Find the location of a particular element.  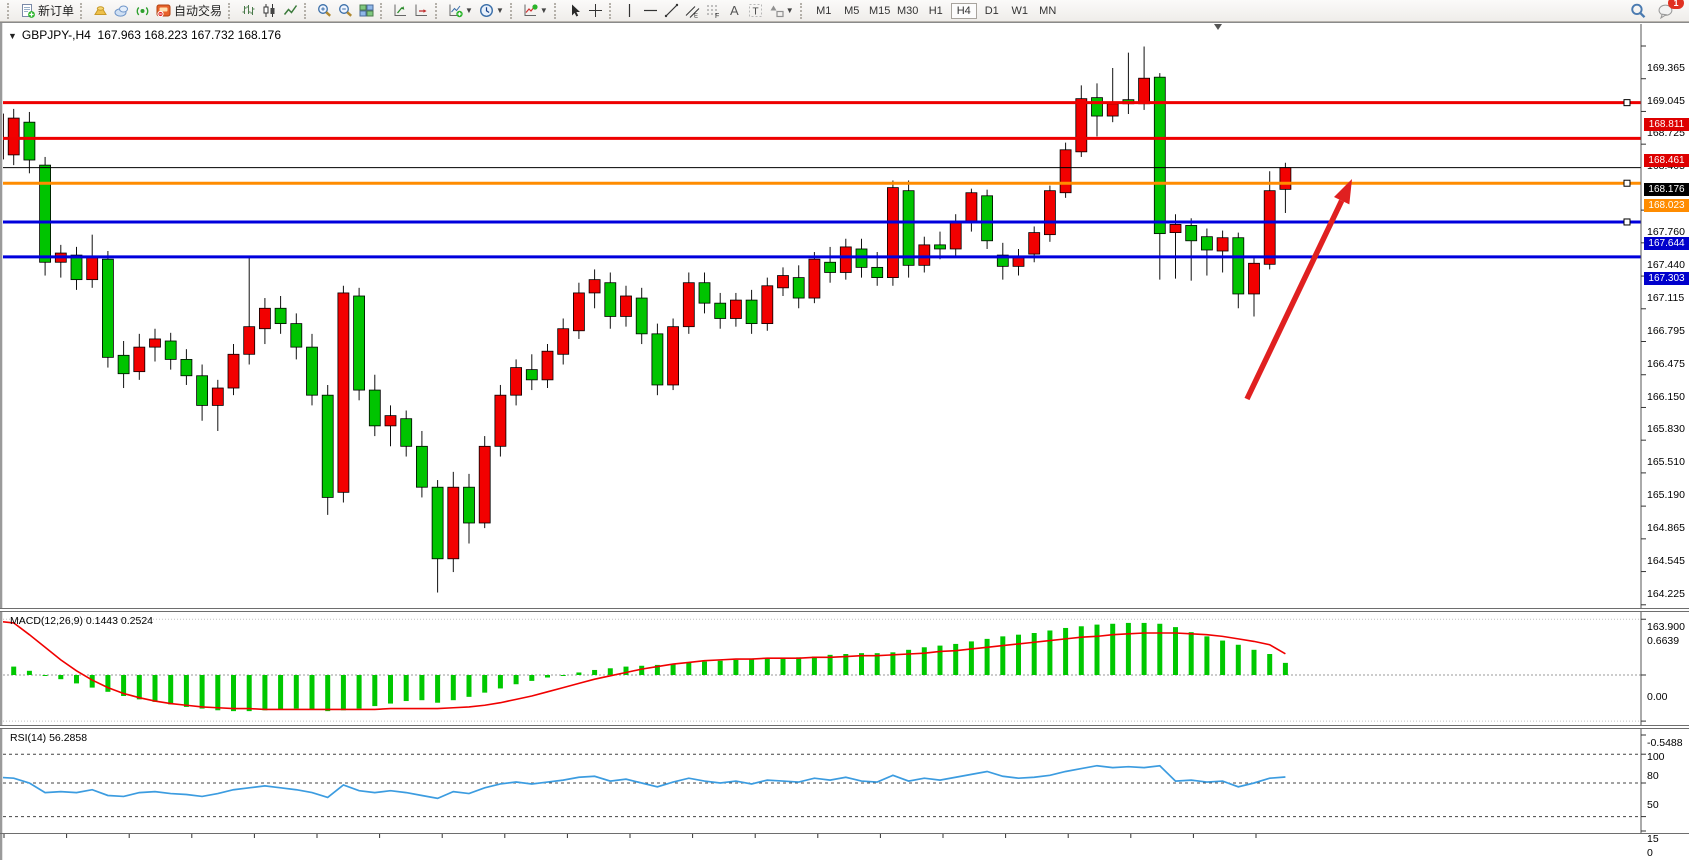

zoomout-icon is located at coordinates (346, 10).